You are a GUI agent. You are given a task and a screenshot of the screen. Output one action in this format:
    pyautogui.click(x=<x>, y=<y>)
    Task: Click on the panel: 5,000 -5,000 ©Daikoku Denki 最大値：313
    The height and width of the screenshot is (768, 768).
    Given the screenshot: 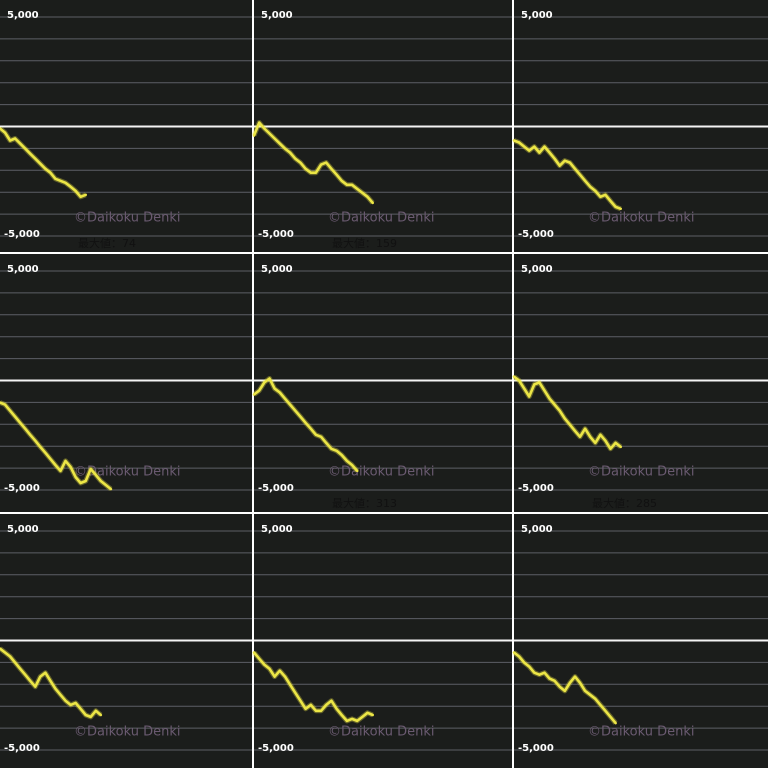 What is the action you would take?
    pyautogui.click(x=382, y=383)
    